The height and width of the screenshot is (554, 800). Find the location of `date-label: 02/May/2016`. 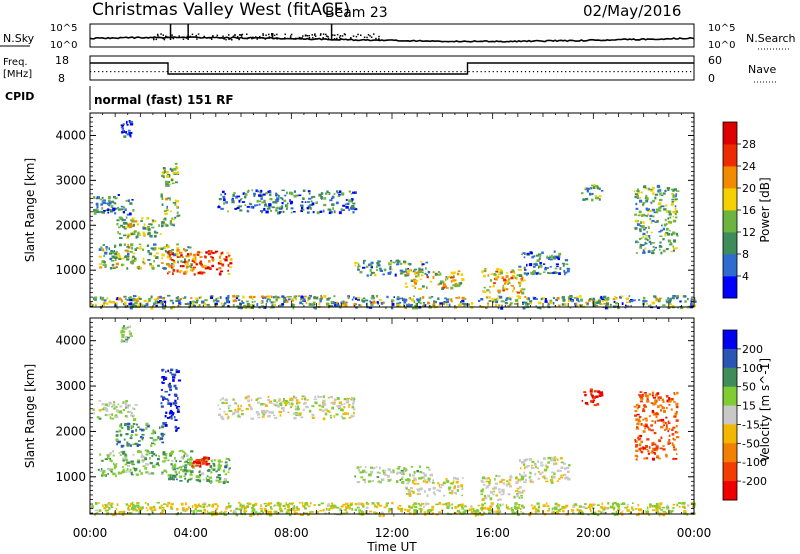

date-label: 02/May/2016 is located at coordinates (632, 11).